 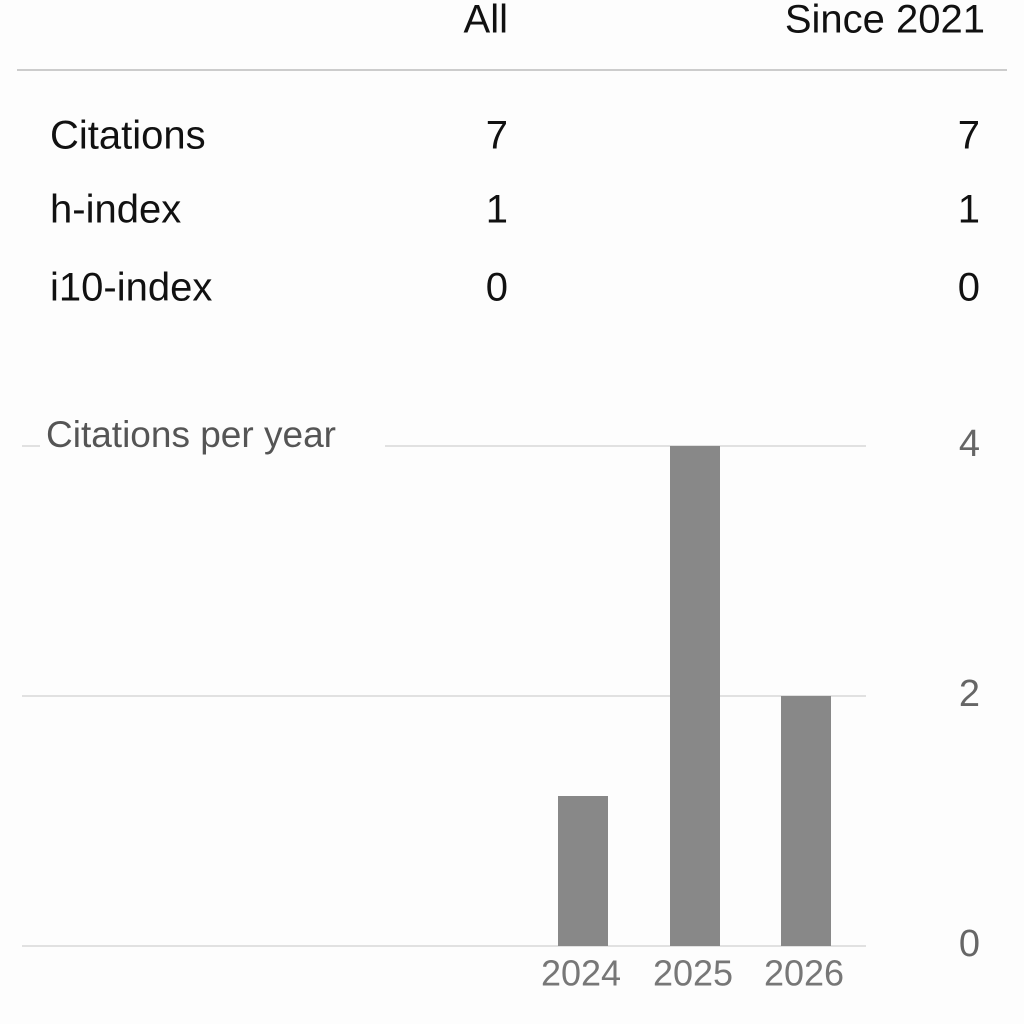 What do you see at coordinates (969, 694) in the screenshot?
I see `y-tick-label: 2` at bounding box center [969, 694].